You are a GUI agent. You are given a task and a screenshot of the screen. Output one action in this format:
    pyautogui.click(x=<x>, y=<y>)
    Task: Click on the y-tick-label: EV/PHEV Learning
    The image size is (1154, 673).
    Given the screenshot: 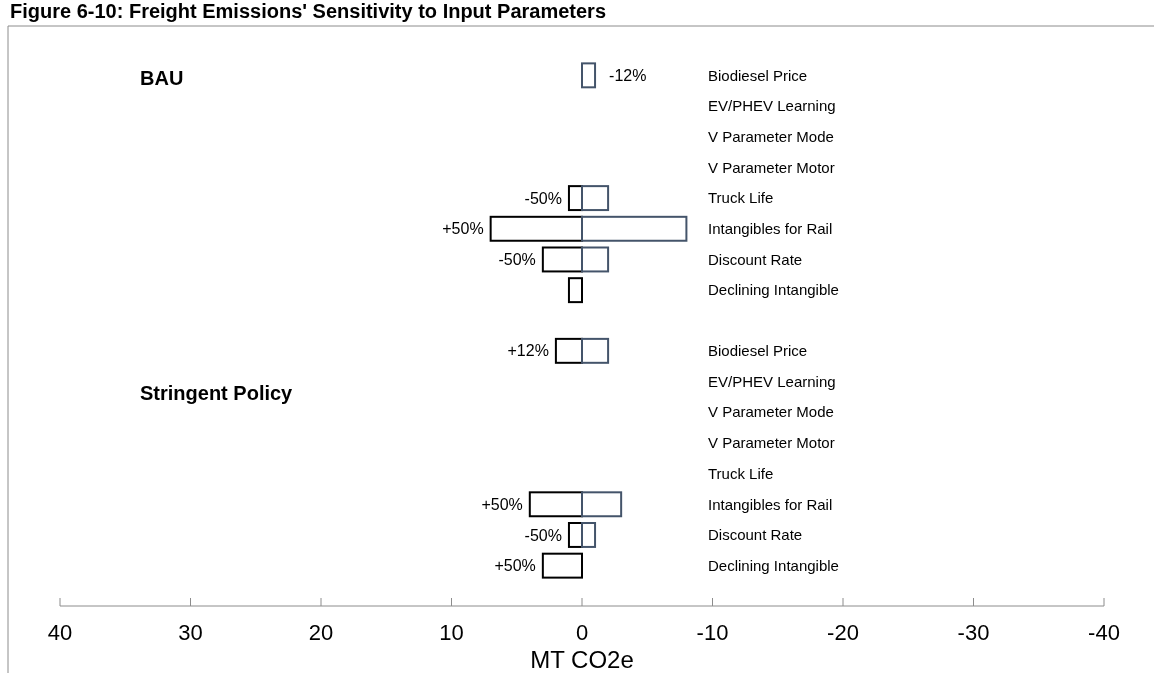 What is the action you would take?
    pyautogui.click(x=772, y=381)
    